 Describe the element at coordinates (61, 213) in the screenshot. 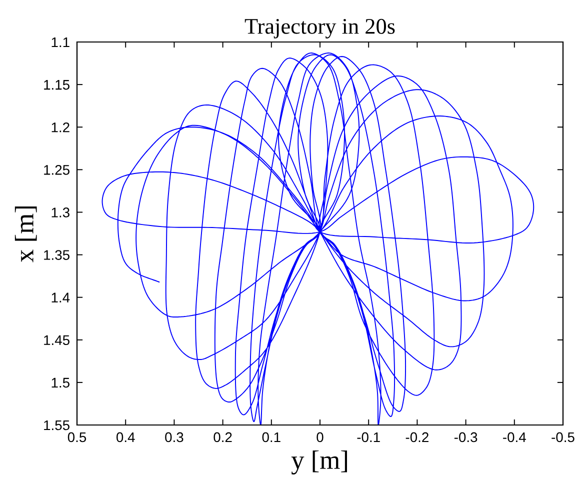

I see `y-tick-label: 1.3` at that location.